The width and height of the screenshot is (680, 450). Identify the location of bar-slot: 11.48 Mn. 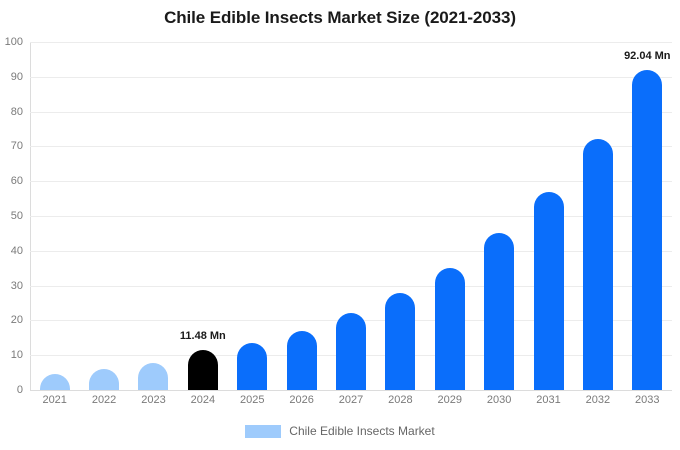
(202, 216).